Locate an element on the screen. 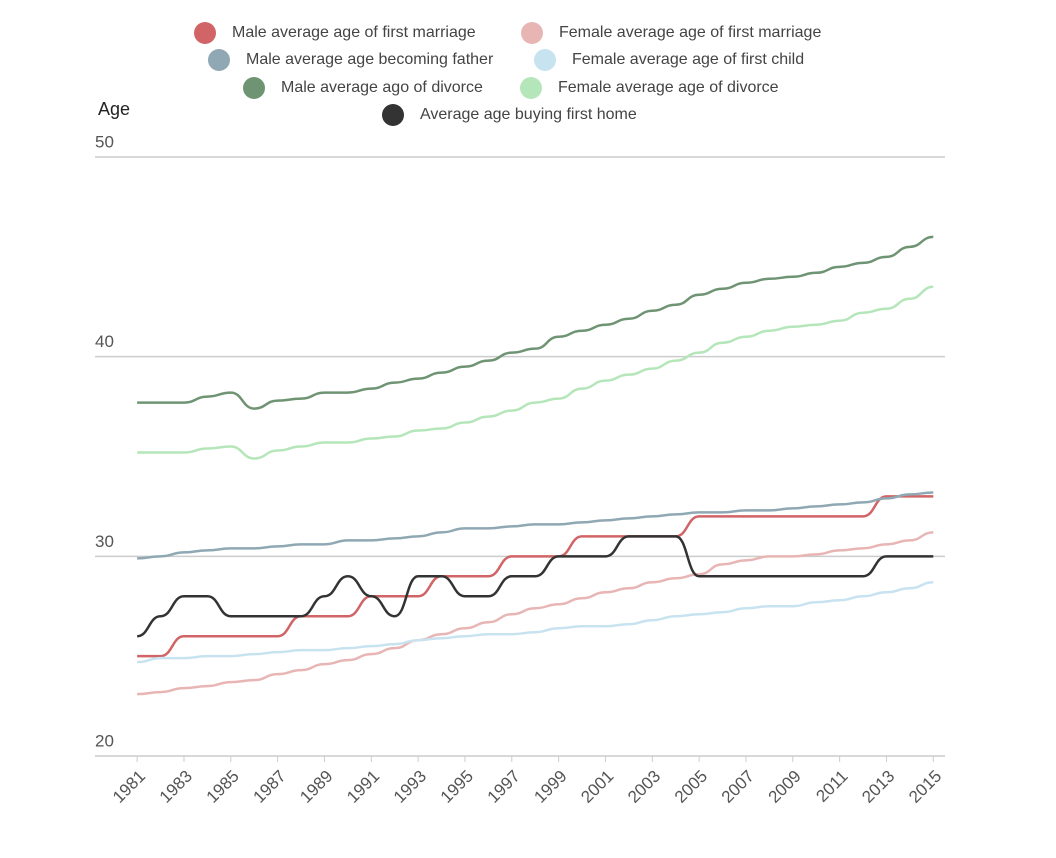  x-tick-label: 2009 is located at coordinates (785, 787).